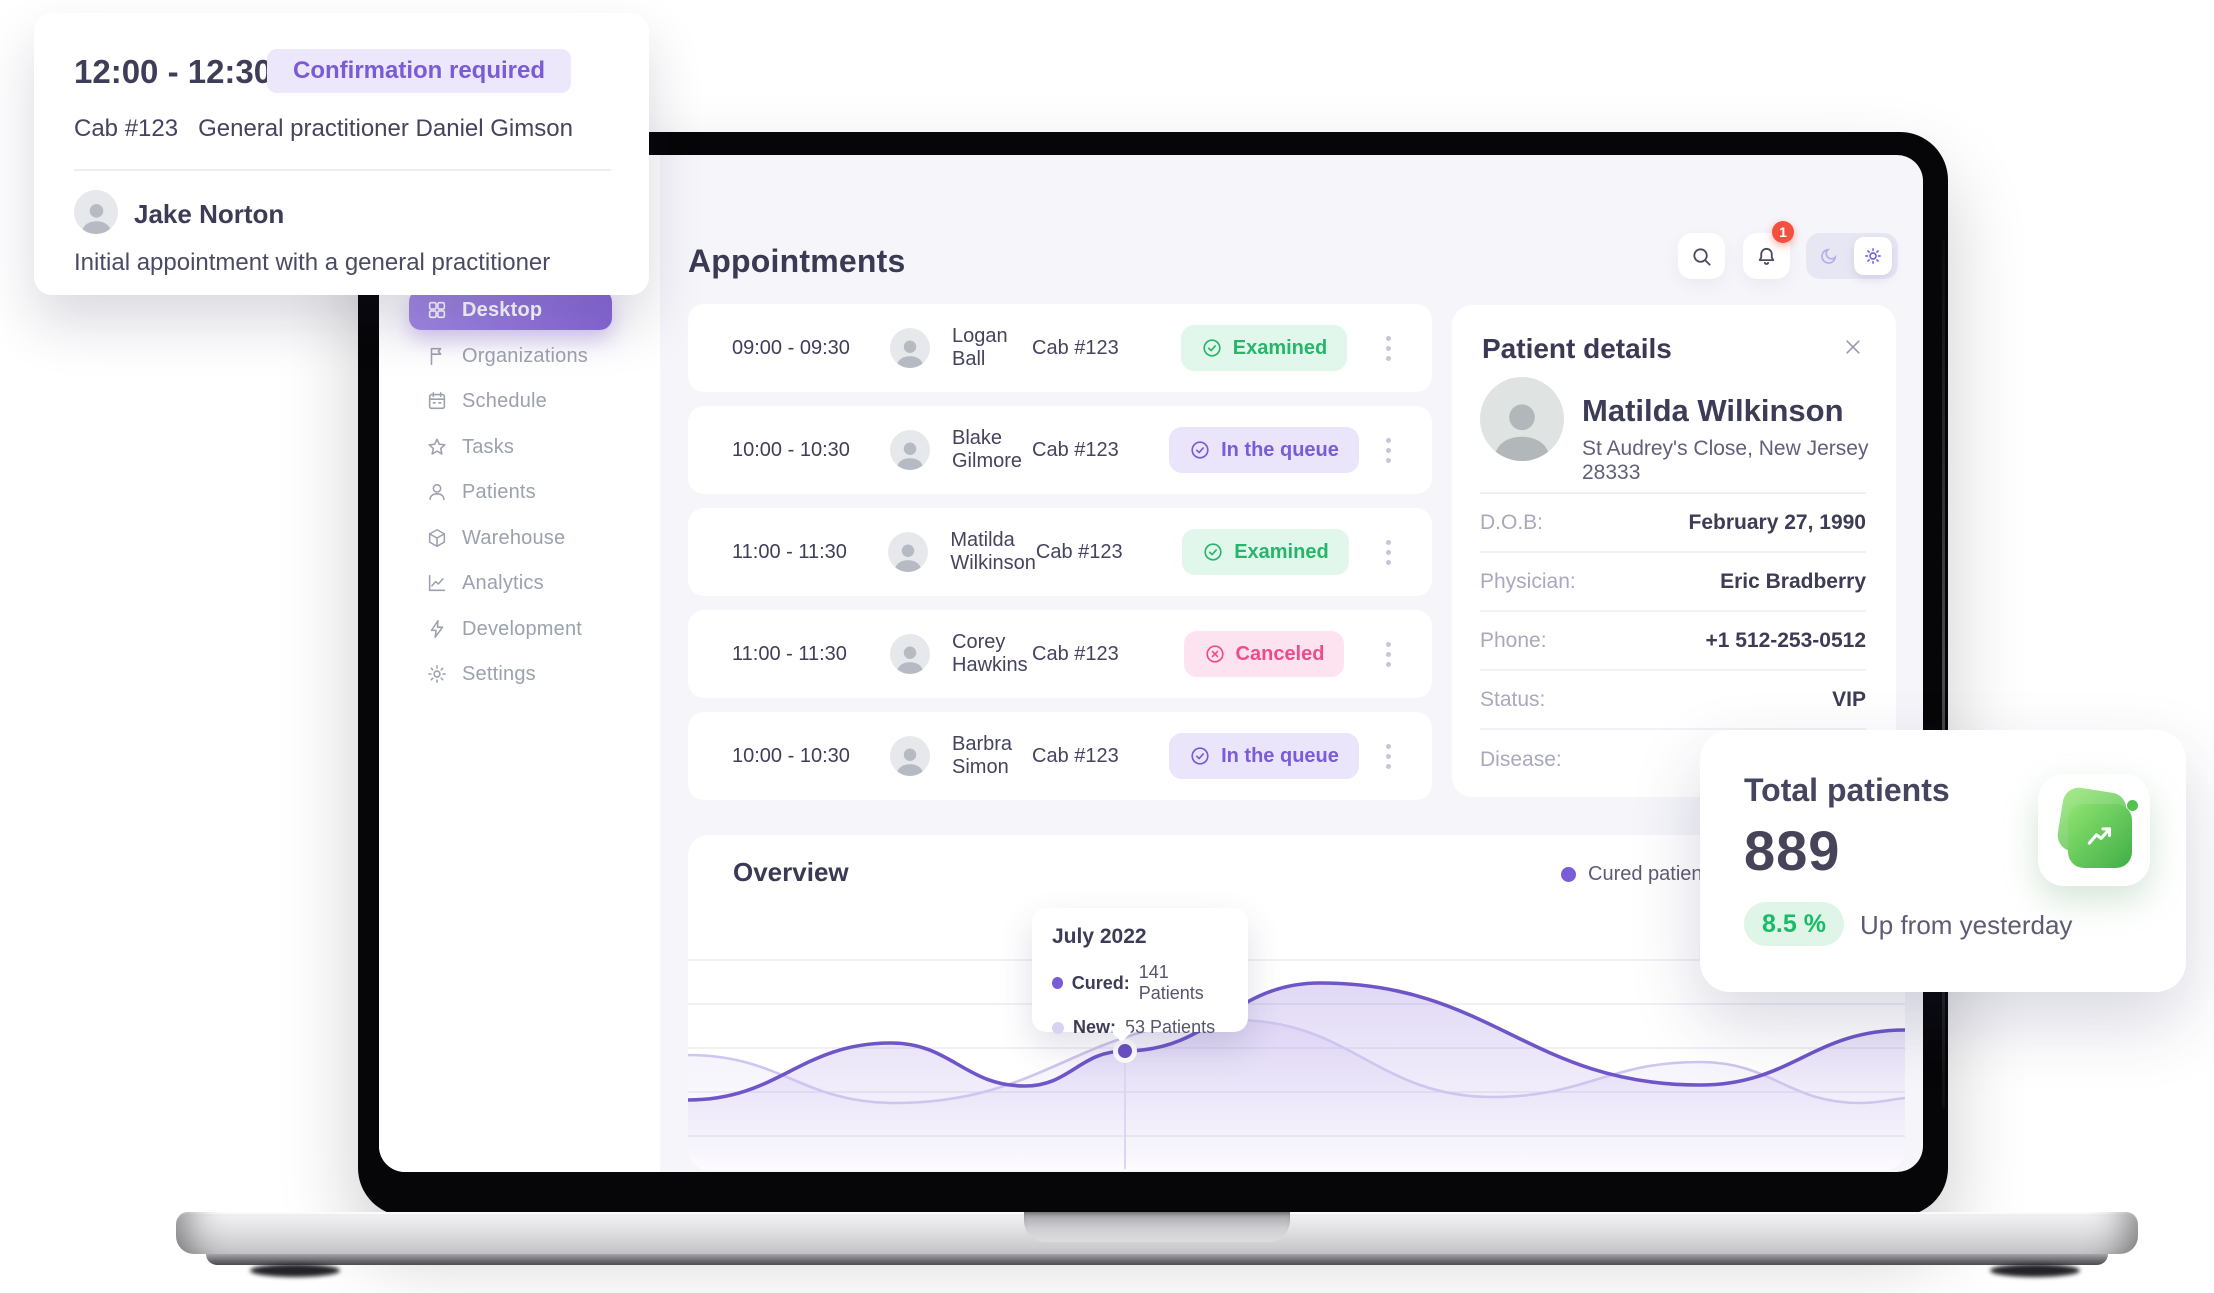 This screenshot has height=1293, width=2214. I want to click on calendar-icon, so click(437, 400).